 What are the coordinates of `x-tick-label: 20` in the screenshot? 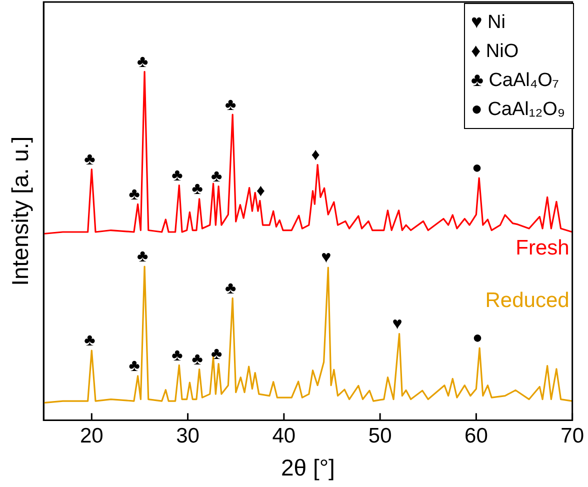 It's located at (92, 436).